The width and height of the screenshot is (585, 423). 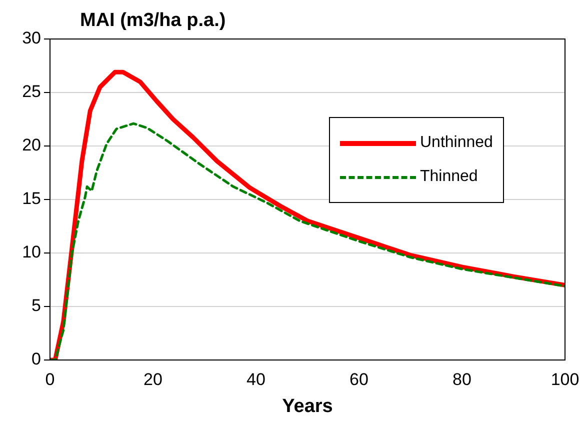 I want to click on y-tick-label: 5, so click(x=36, y=306).